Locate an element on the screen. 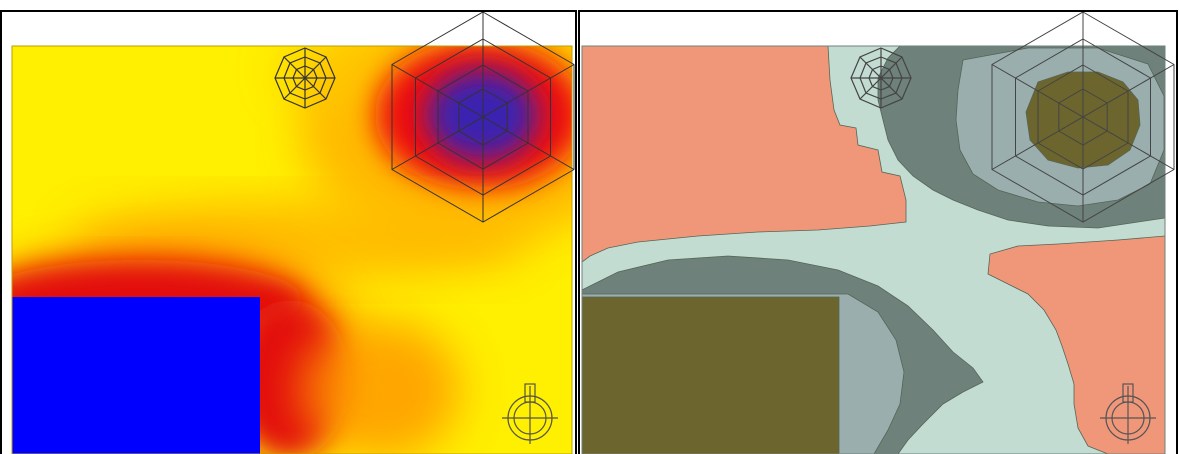 This screenshot has width=1179, height=454. heat-solid-block is located at coordinates (136, 375).